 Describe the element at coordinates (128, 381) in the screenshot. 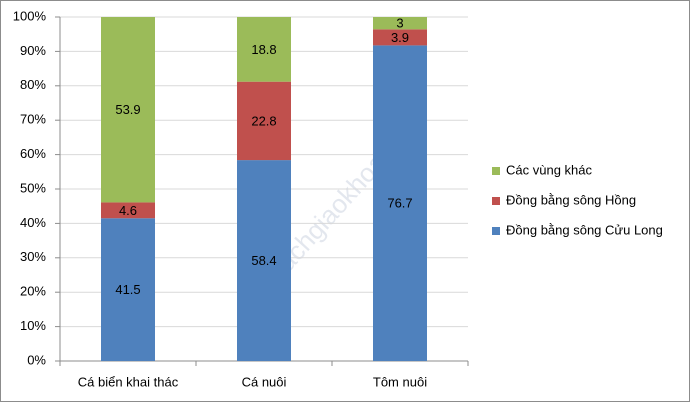

I see `x-tick-label: Cá biển khai thác` at that location.